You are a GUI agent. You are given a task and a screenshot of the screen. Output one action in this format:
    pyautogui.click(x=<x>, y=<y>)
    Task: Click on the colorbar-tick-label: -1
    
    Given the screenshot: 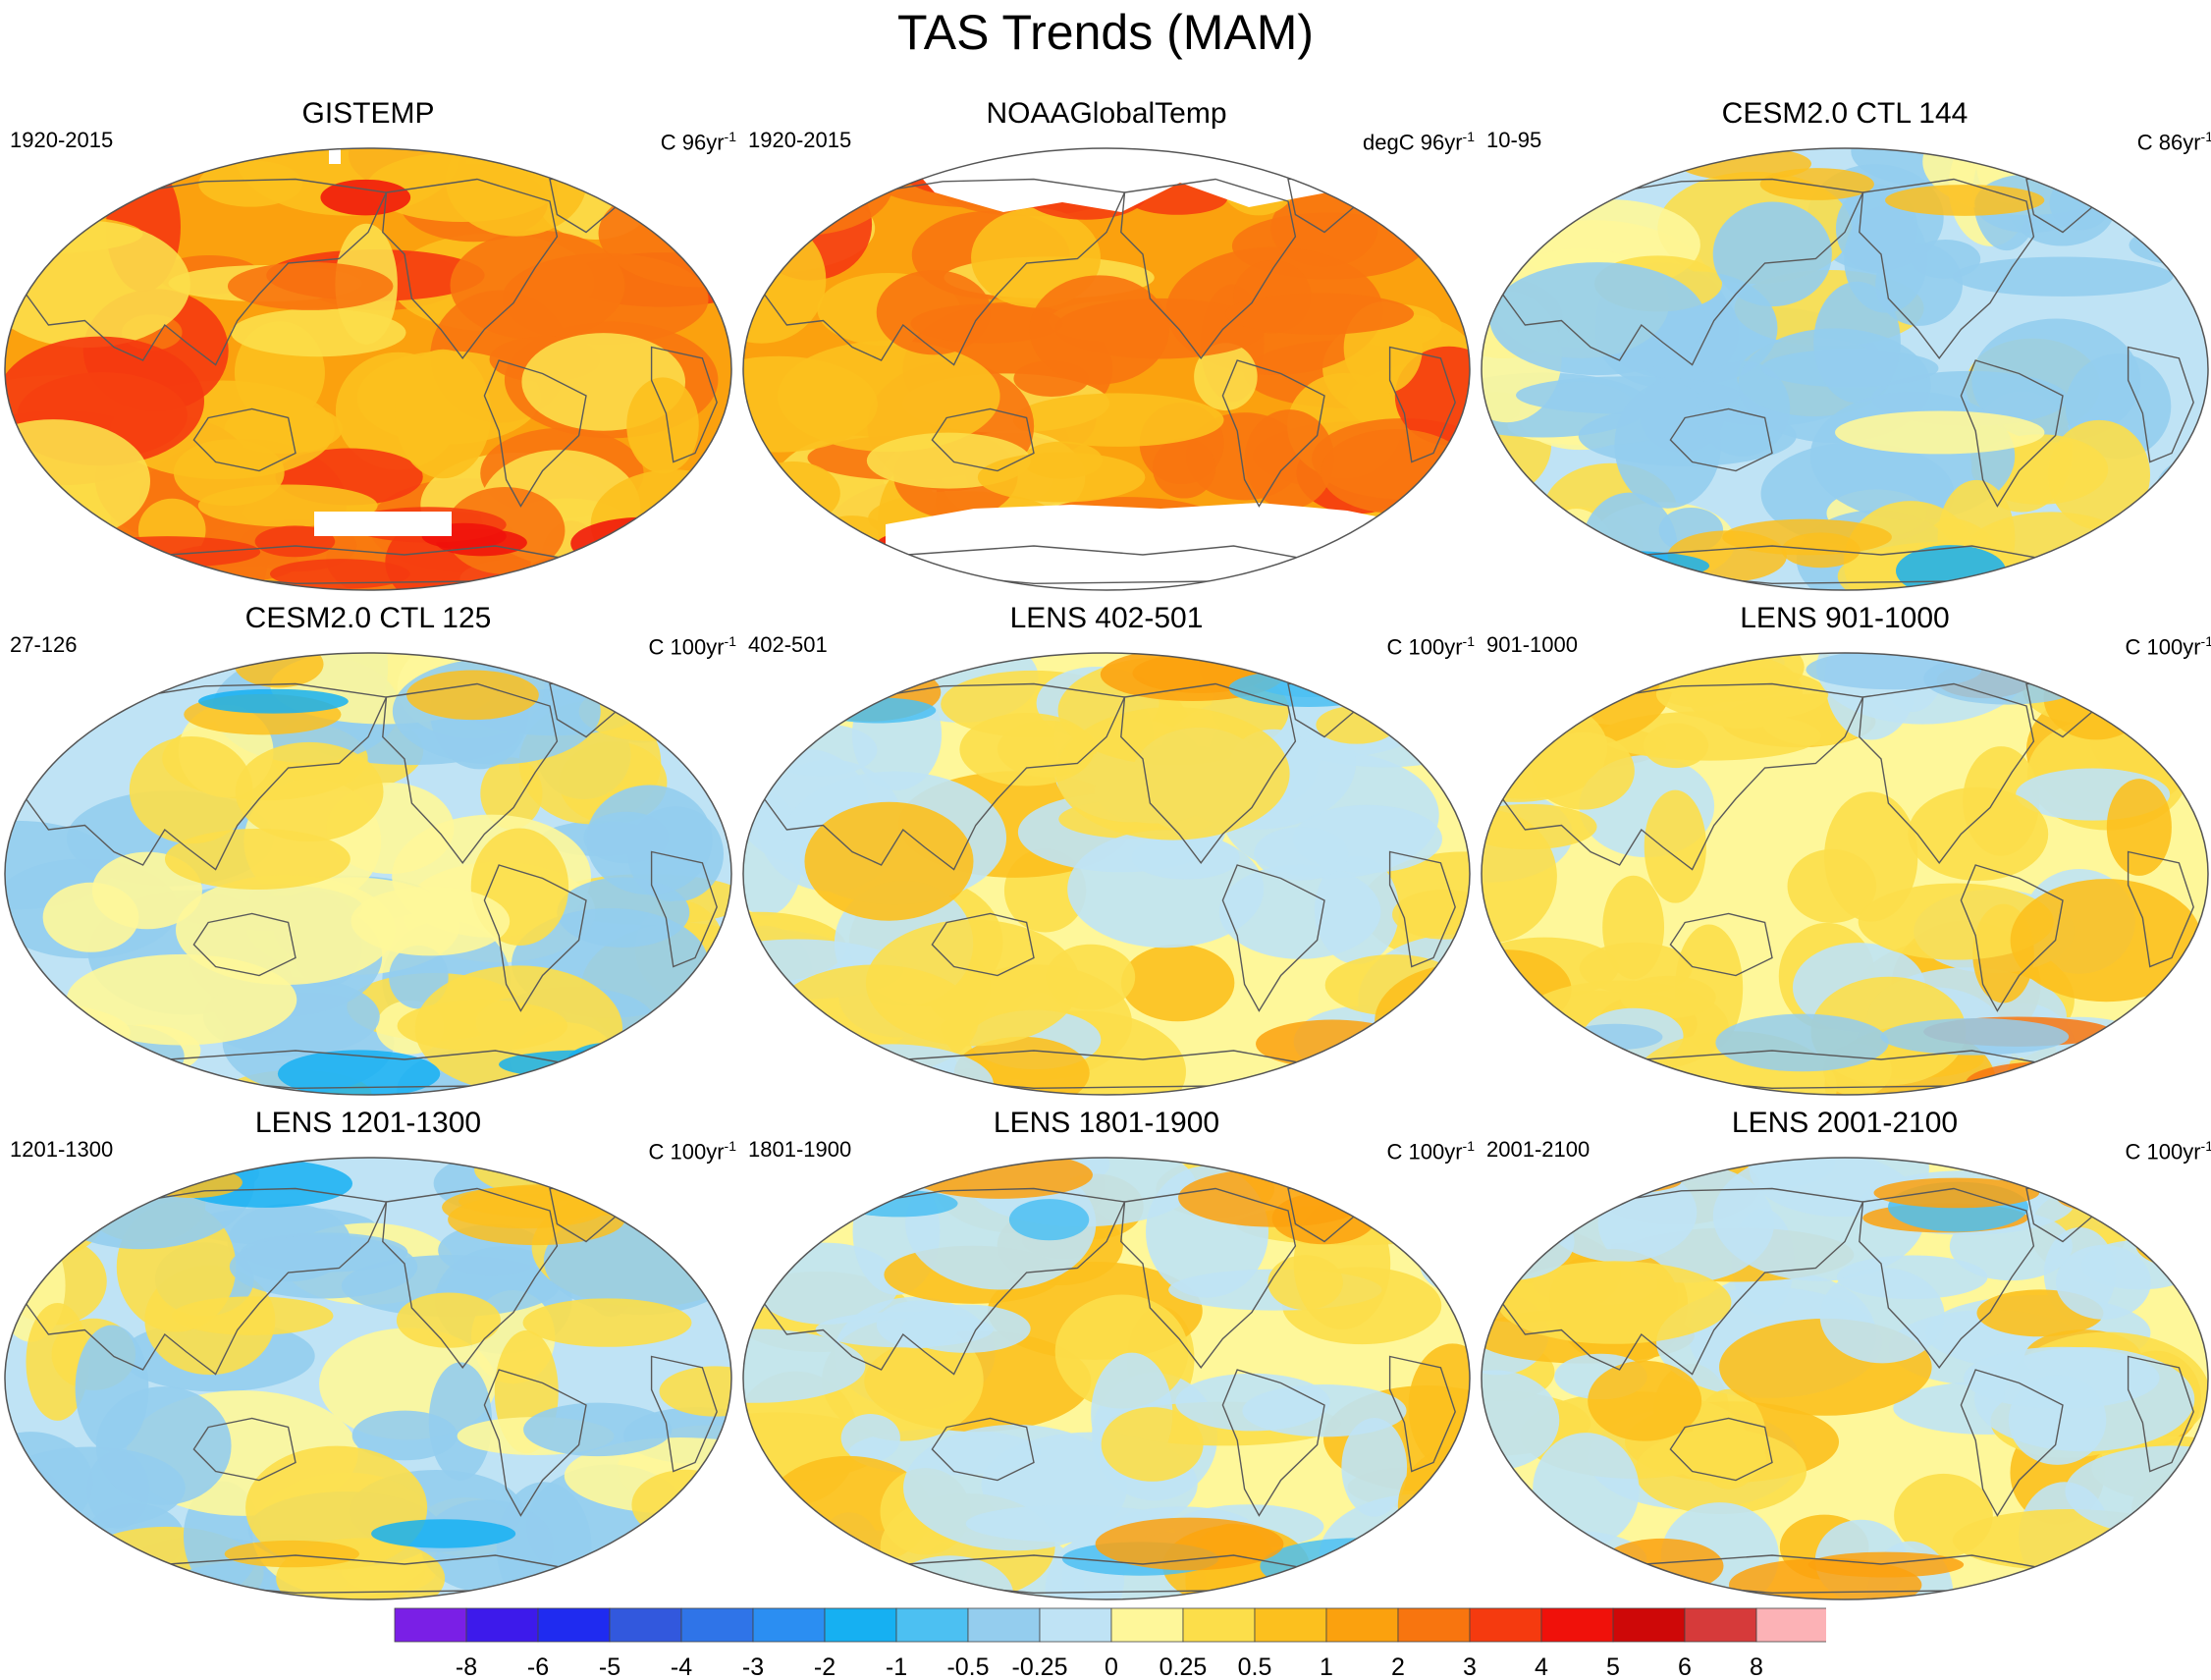 What is the action you would take?
    pyautogui.click(x=897, y=1666)
    